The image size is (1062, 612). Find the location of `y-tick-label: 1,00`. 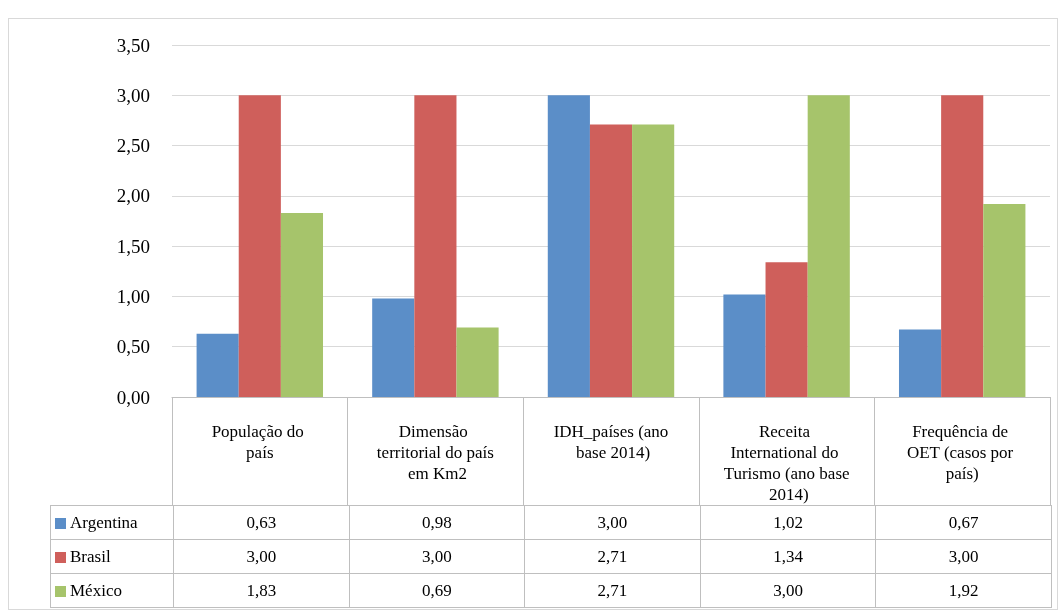

y-tick-label: 1,00 is located at coordinates (133, 296).